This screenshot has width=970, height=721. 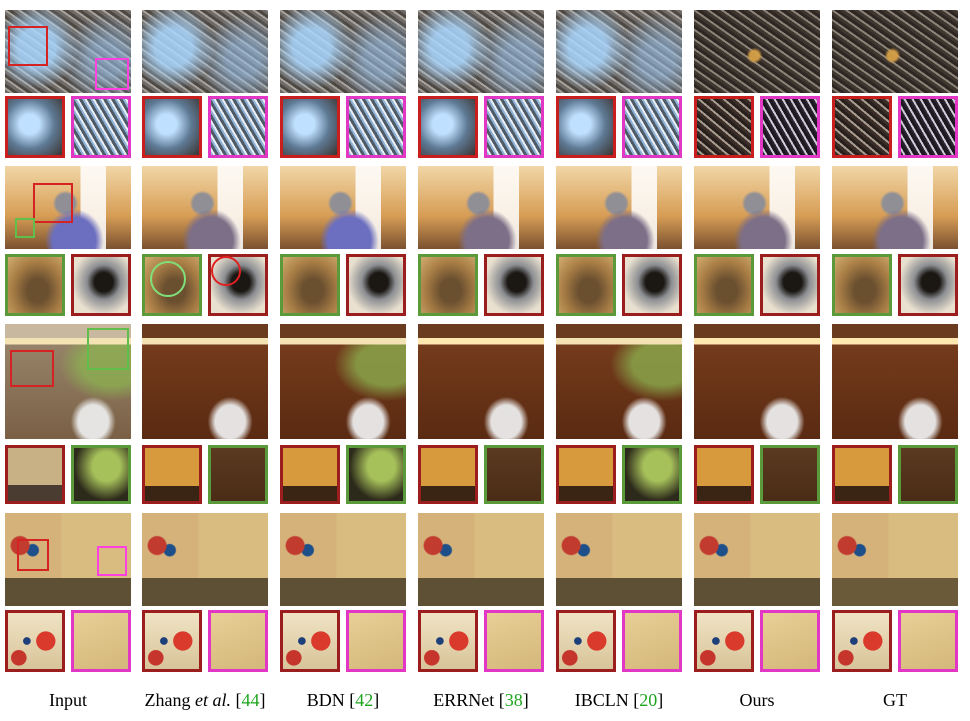 What do you see at coordinates (69, 700) in the screenshot?
I see `column-caption-1: Input` at bounding box center [69, 700].